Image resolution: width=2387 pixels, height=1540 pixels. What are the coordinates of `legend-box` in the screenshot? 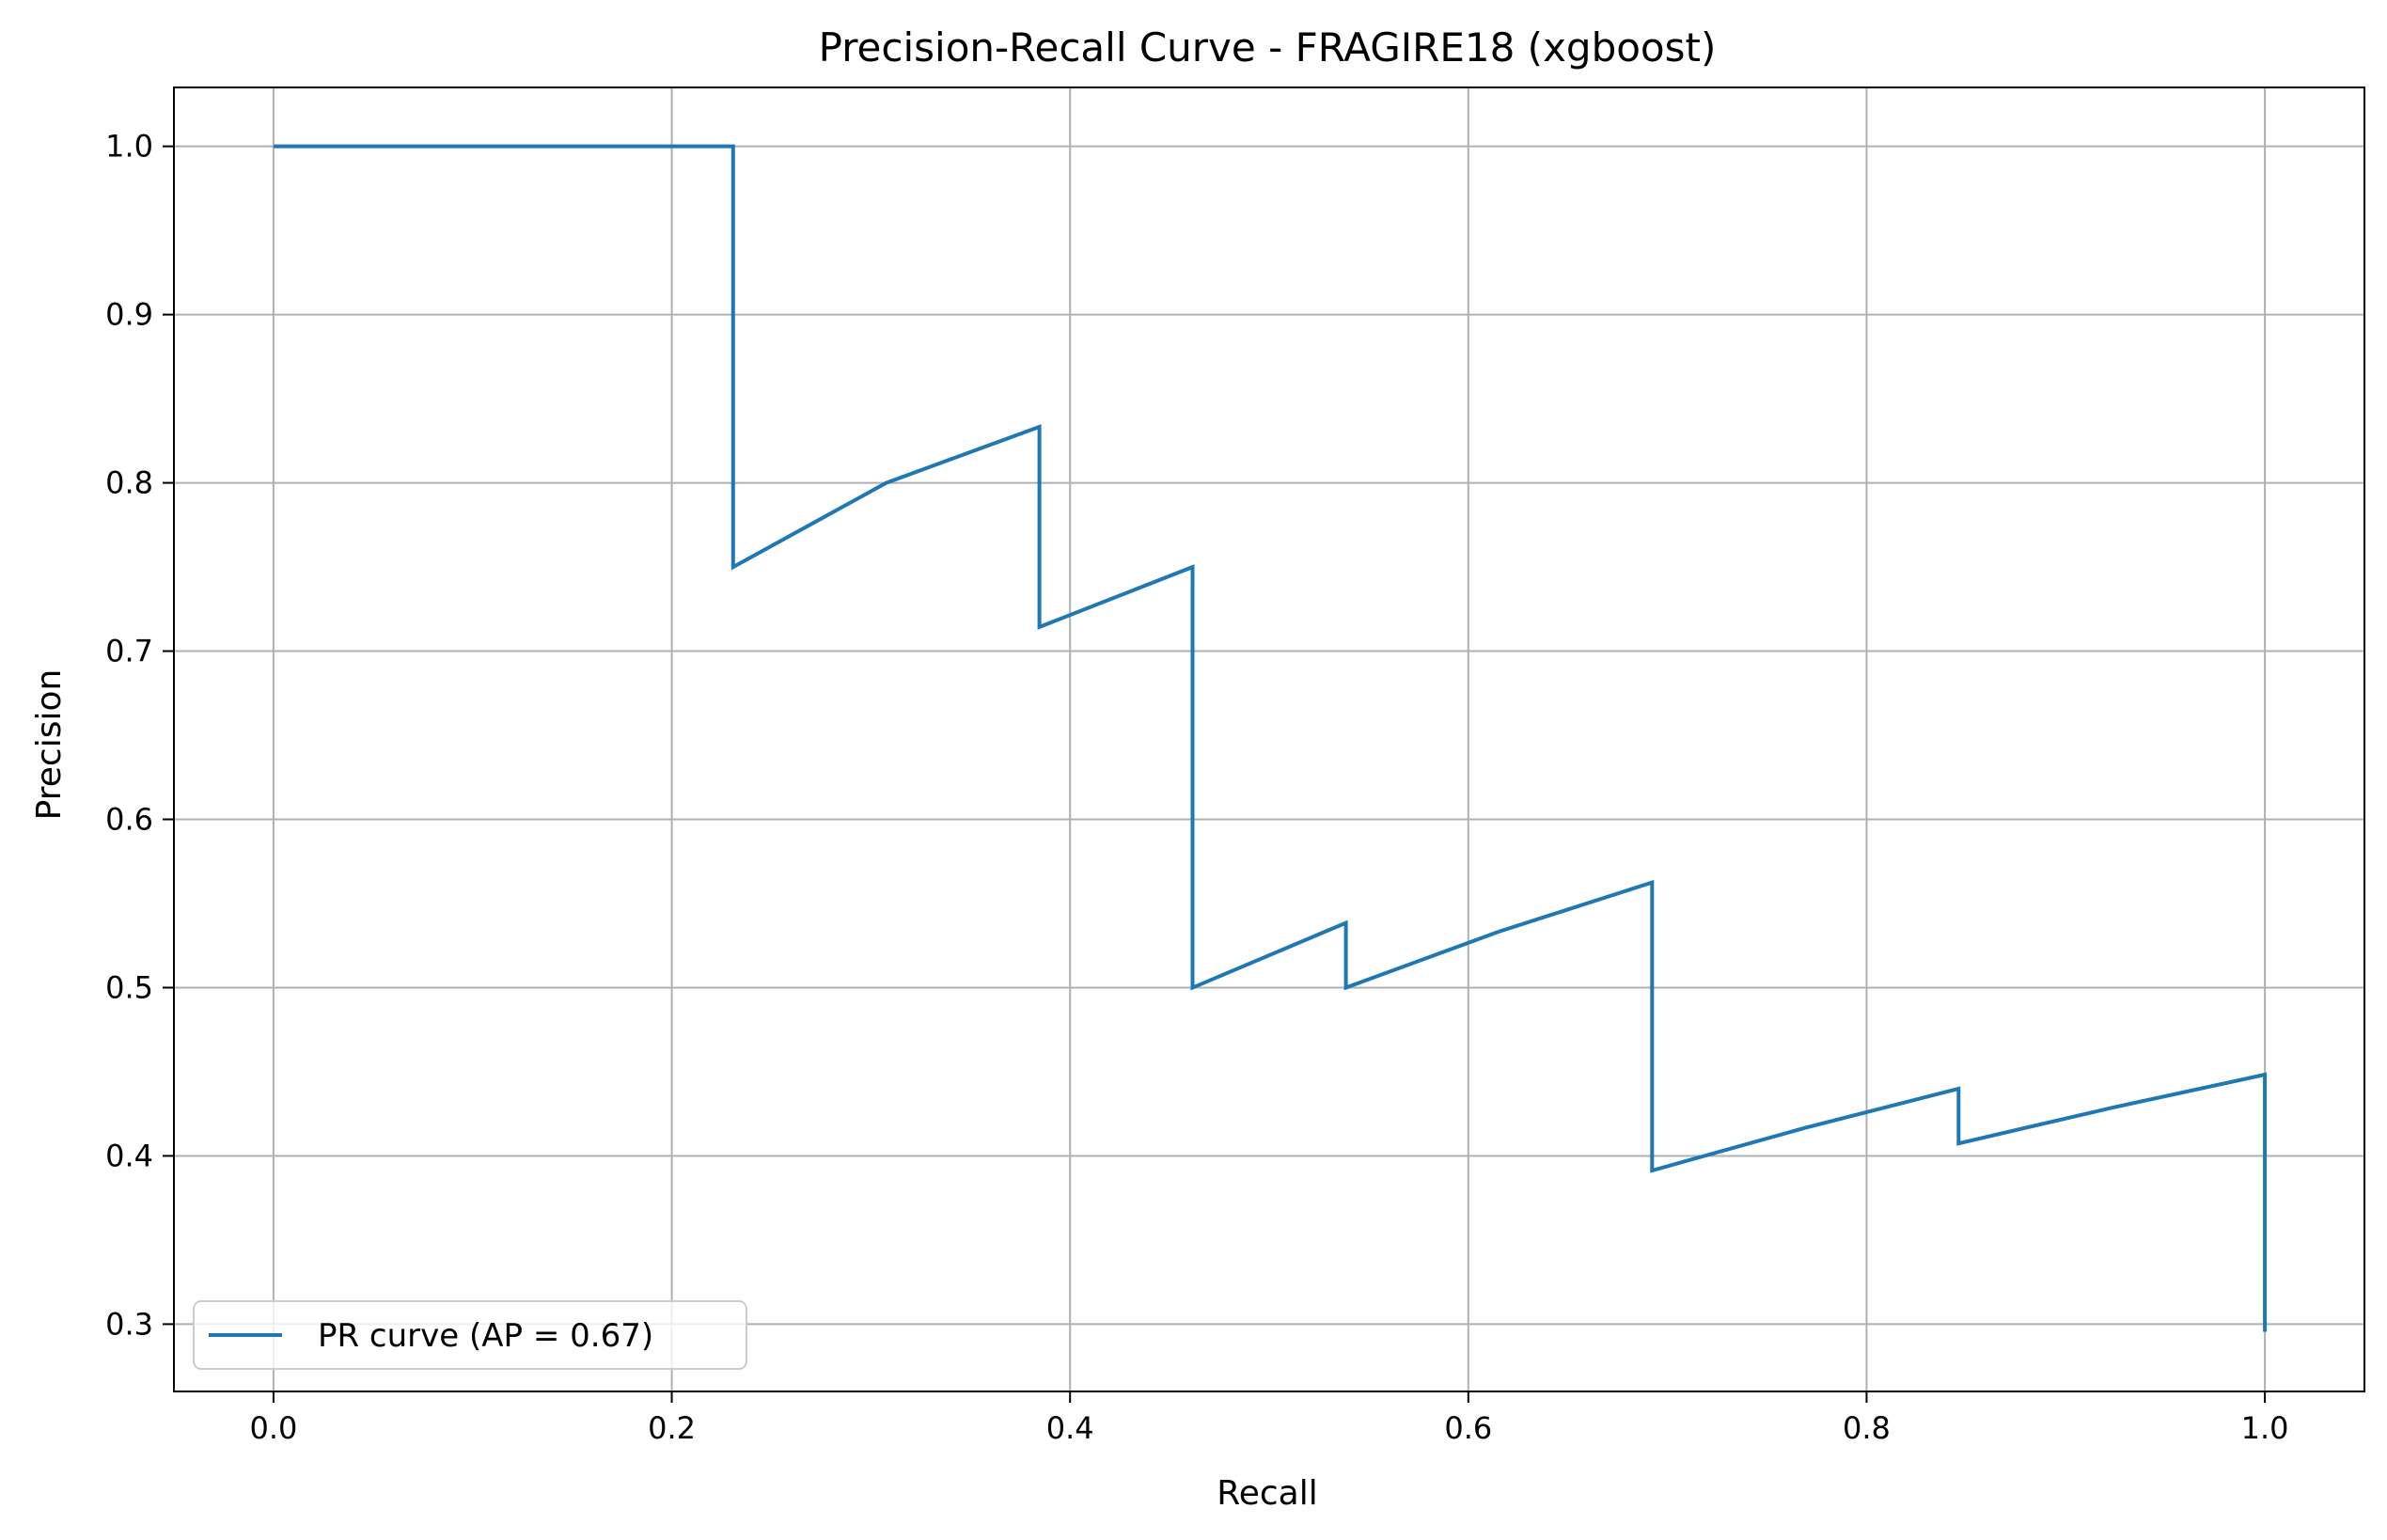 It's located at (470, 1335).